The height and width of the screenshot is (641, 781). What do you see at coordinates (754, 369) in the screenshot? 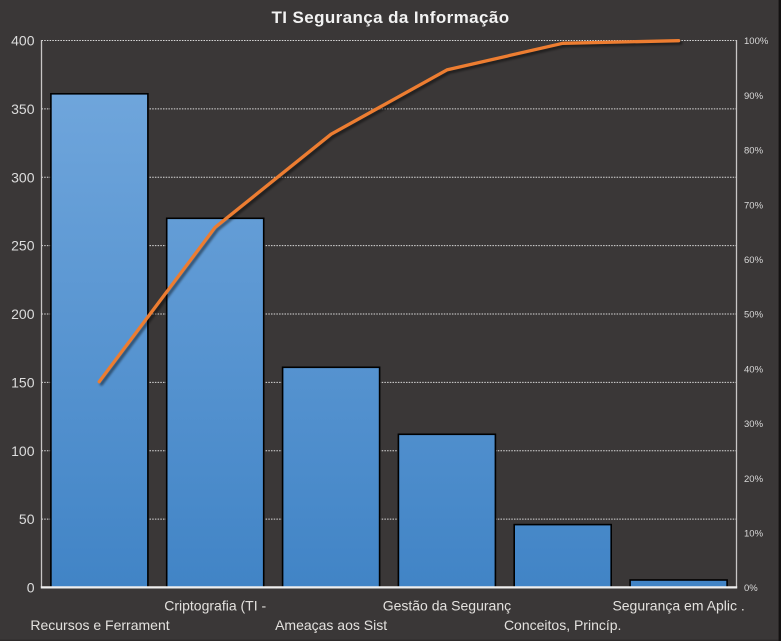
I see `svg-text: 40%` at bounding box center [754, 369].